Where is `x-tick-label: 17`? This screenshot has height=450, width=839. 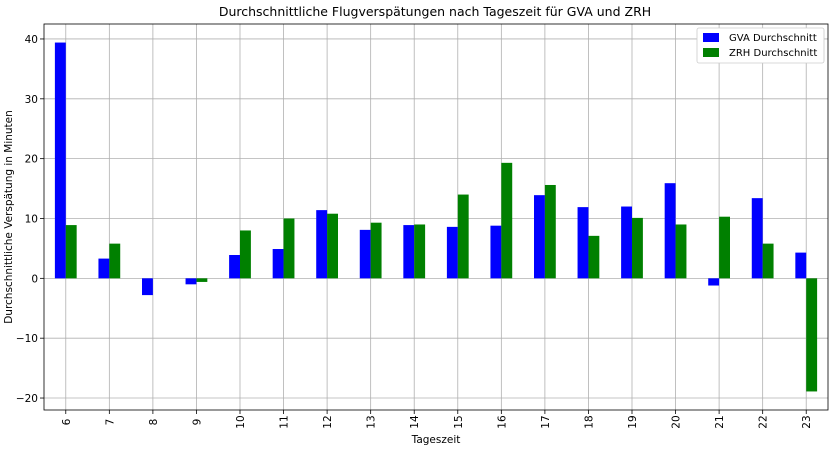
x-tick-label: 17 is located at coordinates (546, 421).